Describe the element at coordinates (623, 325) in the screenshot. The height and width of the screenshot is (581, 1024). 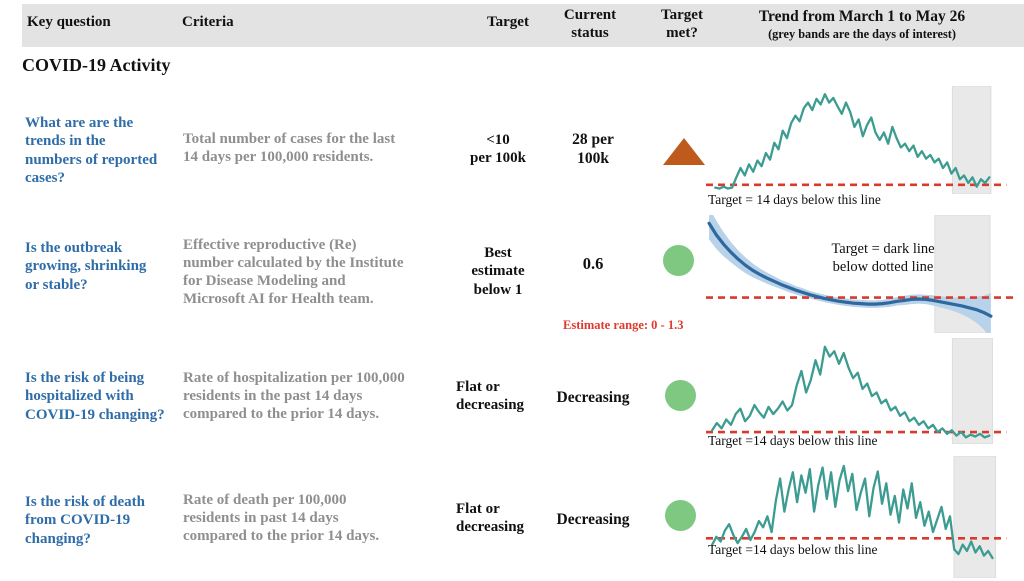
I see `row2-estimate-range: Estimate range: 0 - 1.3` at that location.